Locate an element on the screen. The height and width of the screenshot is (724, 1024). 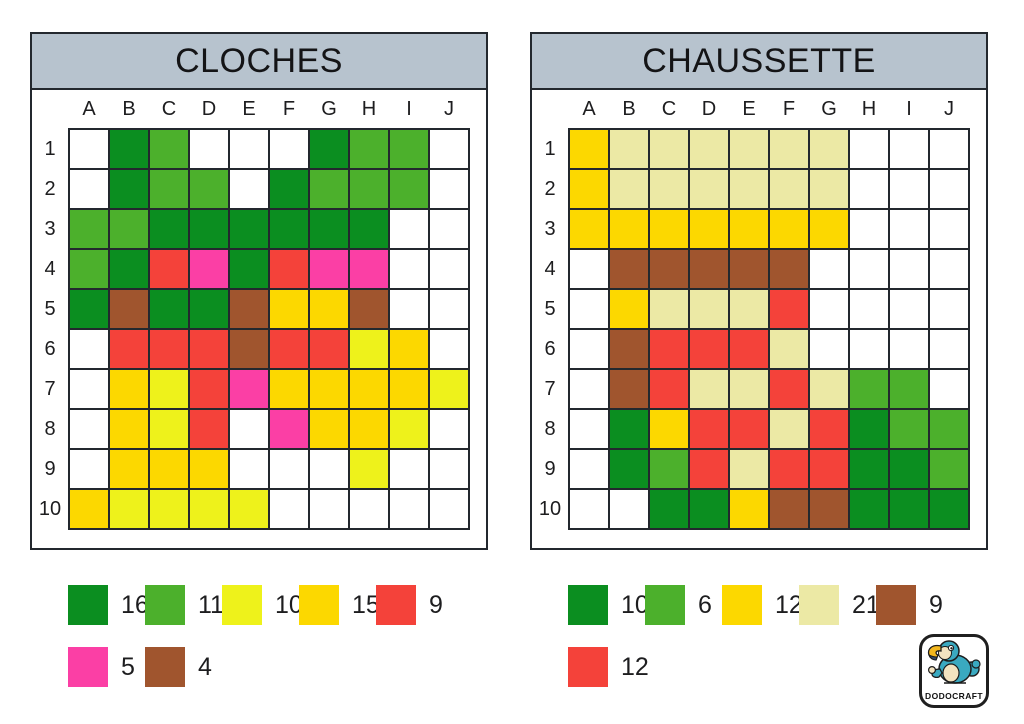
grid-corner is located at coordinates (50, 109).